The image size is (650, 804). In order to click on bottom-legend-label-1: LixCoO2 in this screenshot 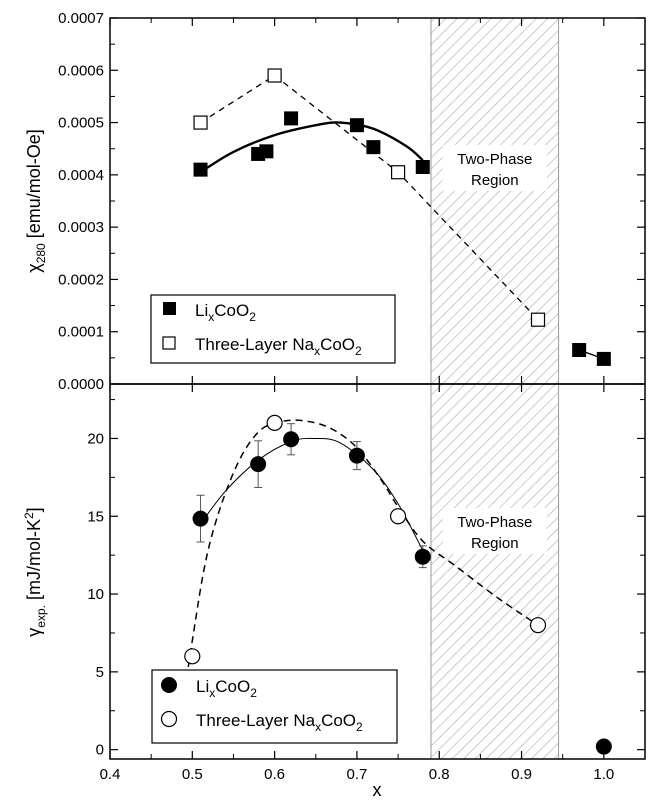, I will do `click(226, 688)`.